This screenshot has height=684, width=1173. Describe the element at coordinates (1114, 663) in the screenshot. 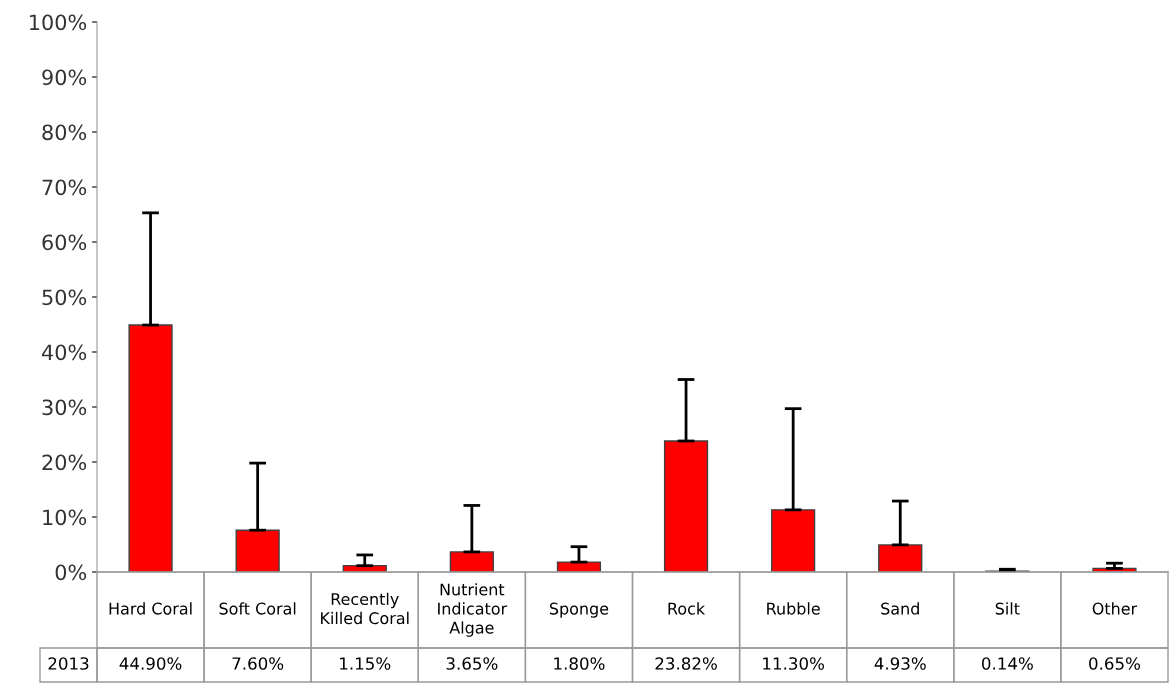

I see `data-label: 0.65%` at that location.